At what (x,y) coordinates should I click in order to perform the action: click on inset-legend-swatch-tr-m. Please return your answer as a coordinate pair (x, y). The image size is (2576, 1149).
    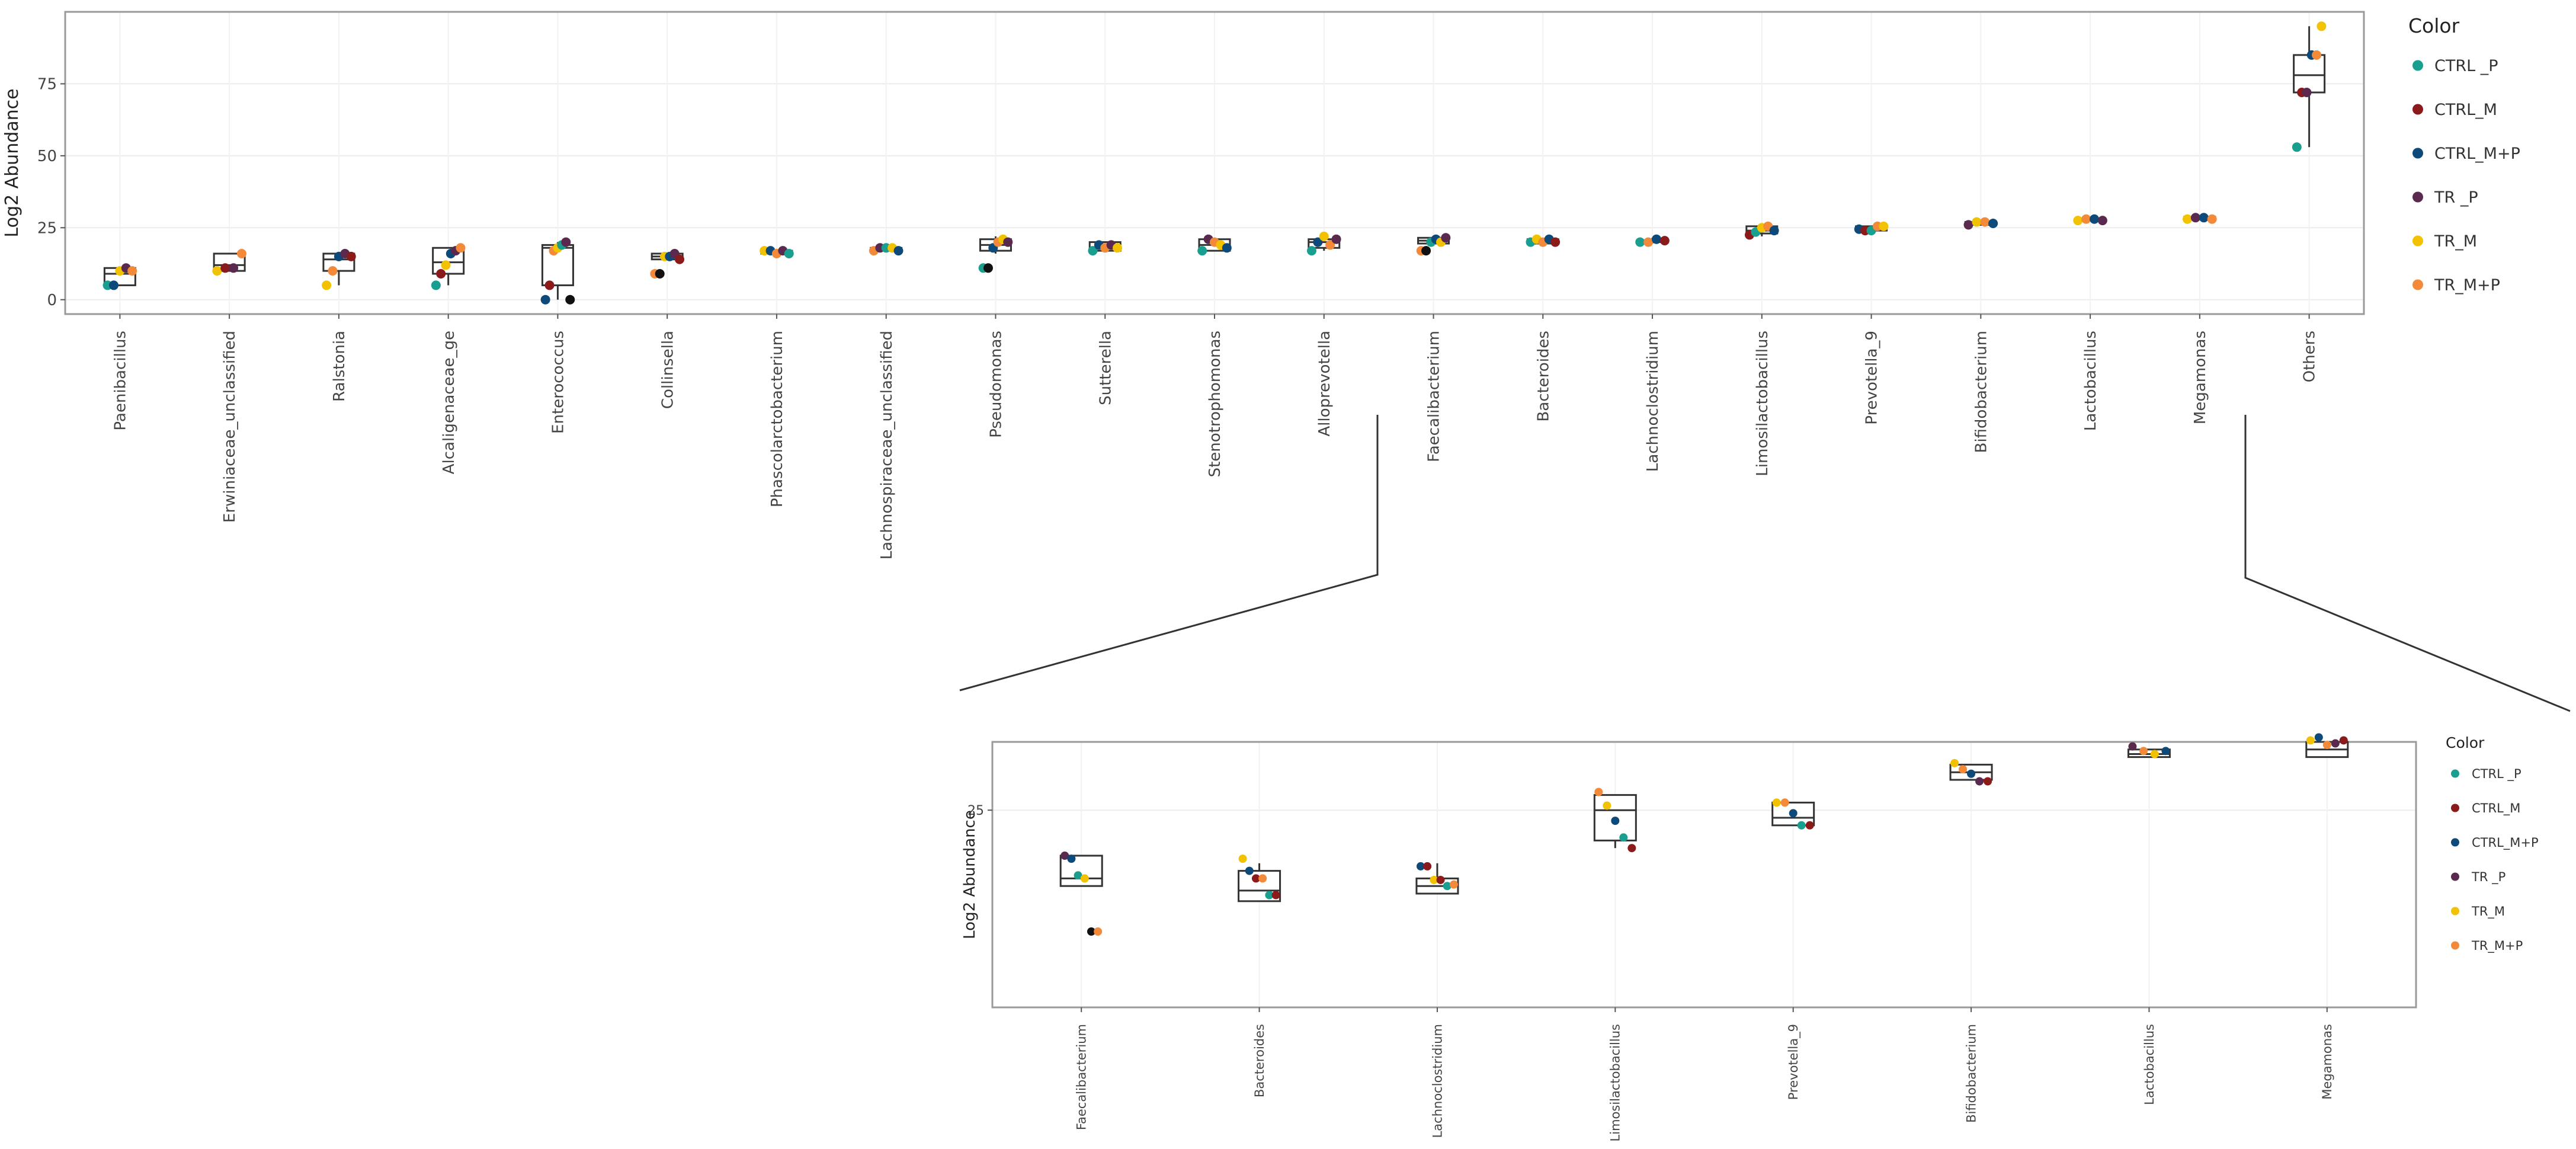
    Looking at the image, I should click on (2455, 911).